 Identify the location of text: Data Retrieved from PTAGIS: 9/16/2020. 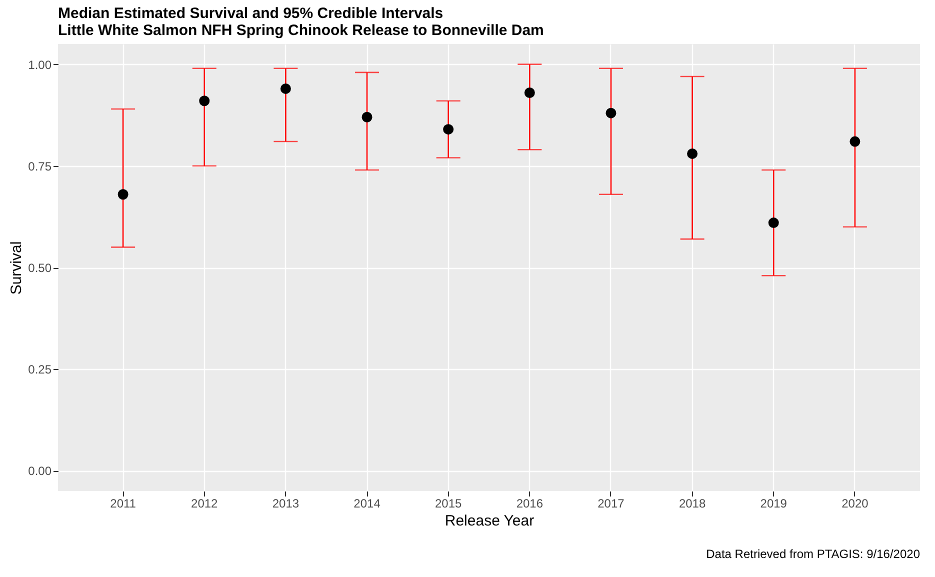
(813, 554).